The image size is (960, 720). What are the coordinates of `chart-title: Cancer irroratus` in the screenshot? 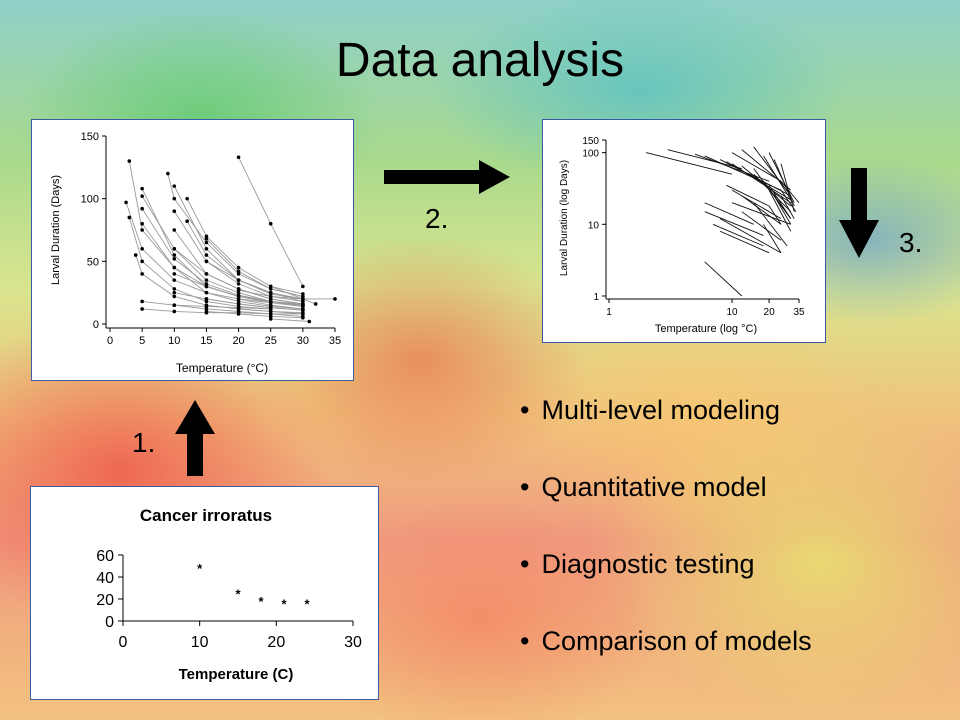 It's located at (206, 515).